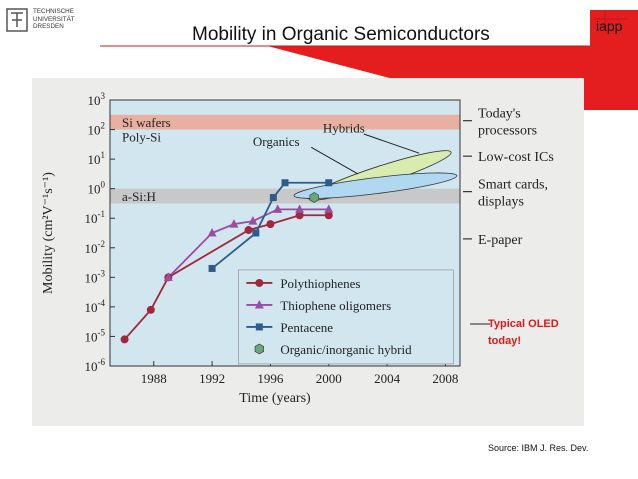  What do you see at coordinates (102, 214) in the screenshot?
I see `y-tick-exp-4: -1` at bounding box center [102, 214].